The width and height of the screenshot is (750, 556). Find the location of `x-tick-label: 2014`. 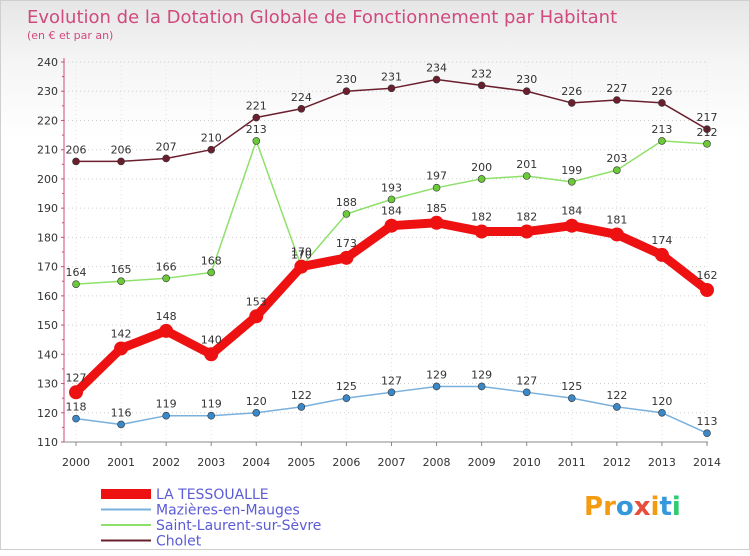

x-tick-label: 2014 is located at coordinates (707, 462).